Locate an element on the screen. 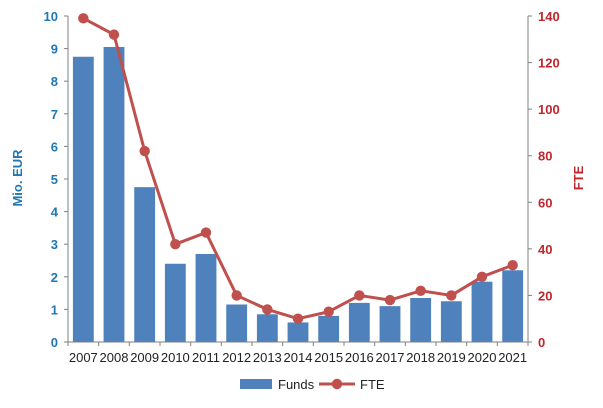 The height and width of the screenshot is (408, 603). fte-point-2019 is located at coordinates (451, 295).